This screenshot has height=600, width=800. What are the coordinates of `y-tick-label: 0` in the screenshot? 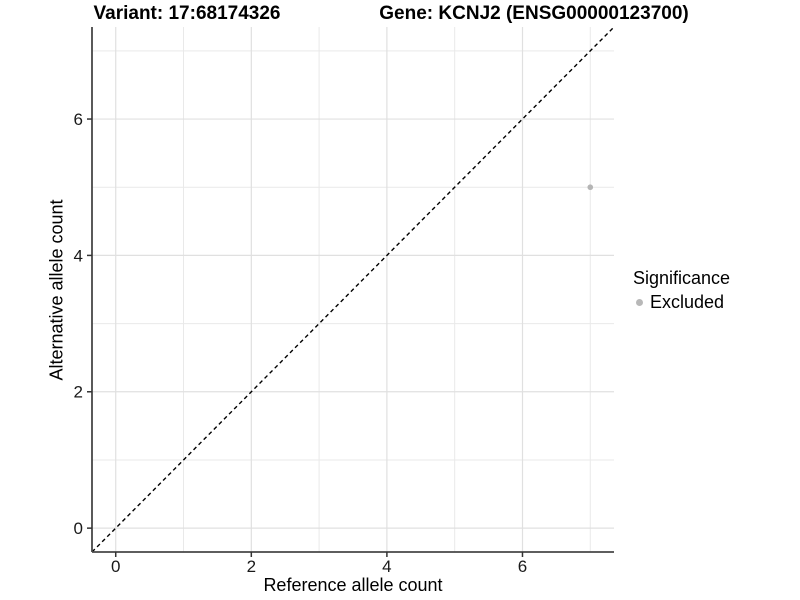 It's located at (78, 528).